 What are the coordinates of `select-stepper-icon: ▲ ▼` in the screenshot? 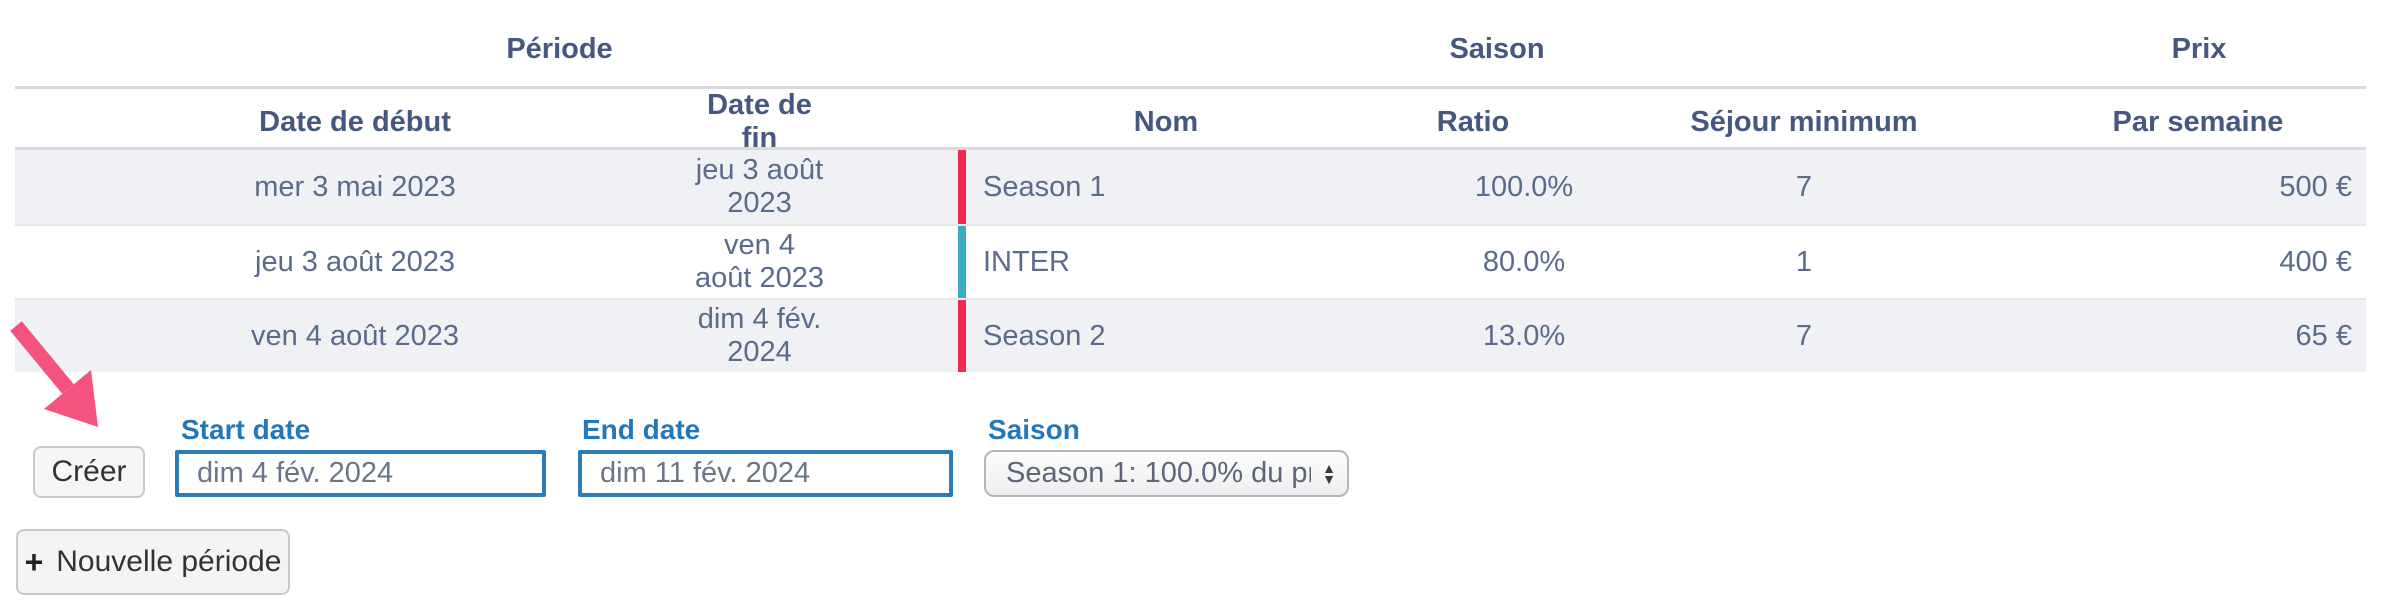 It's located at (1329, 473).